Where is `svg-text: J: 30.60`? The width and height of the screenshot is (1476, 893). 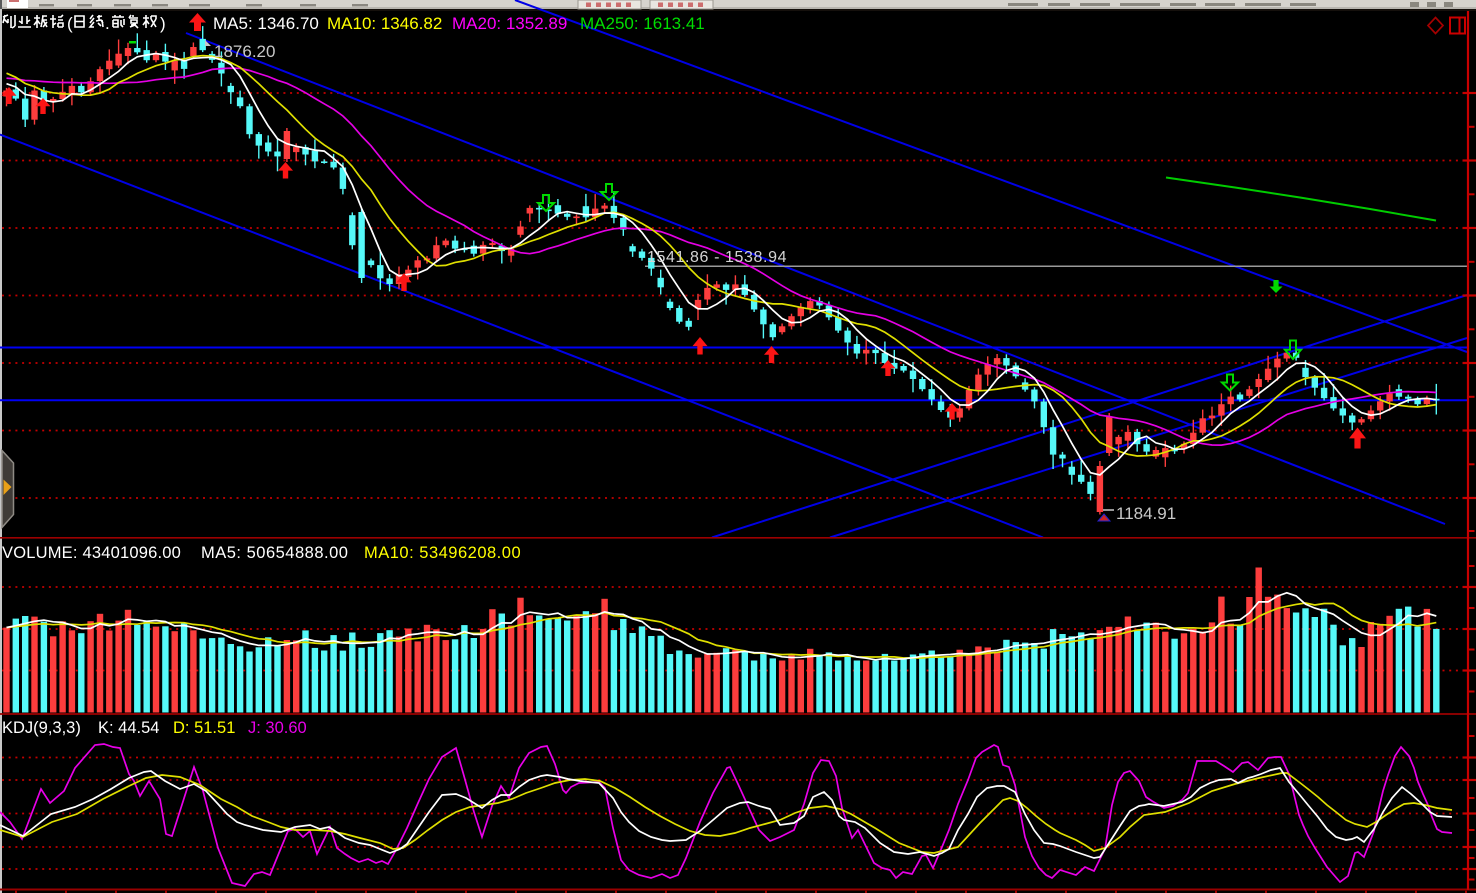 svg-text: J: 30.60 is located at coordinates (277, 728).